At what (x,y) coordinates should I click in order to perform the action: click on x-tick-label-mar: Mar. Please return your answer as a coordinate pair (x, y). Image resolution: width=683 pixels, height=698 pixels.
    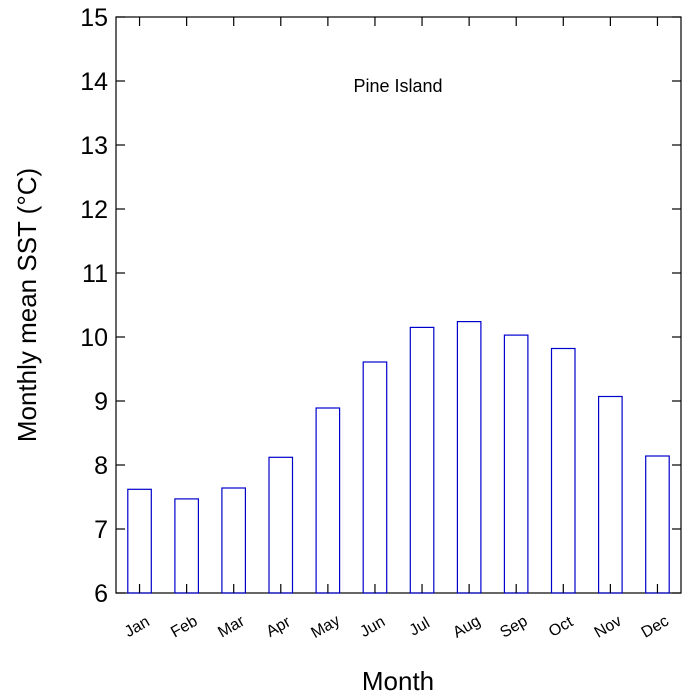
    Looking at the image, I should click on (231, 627).